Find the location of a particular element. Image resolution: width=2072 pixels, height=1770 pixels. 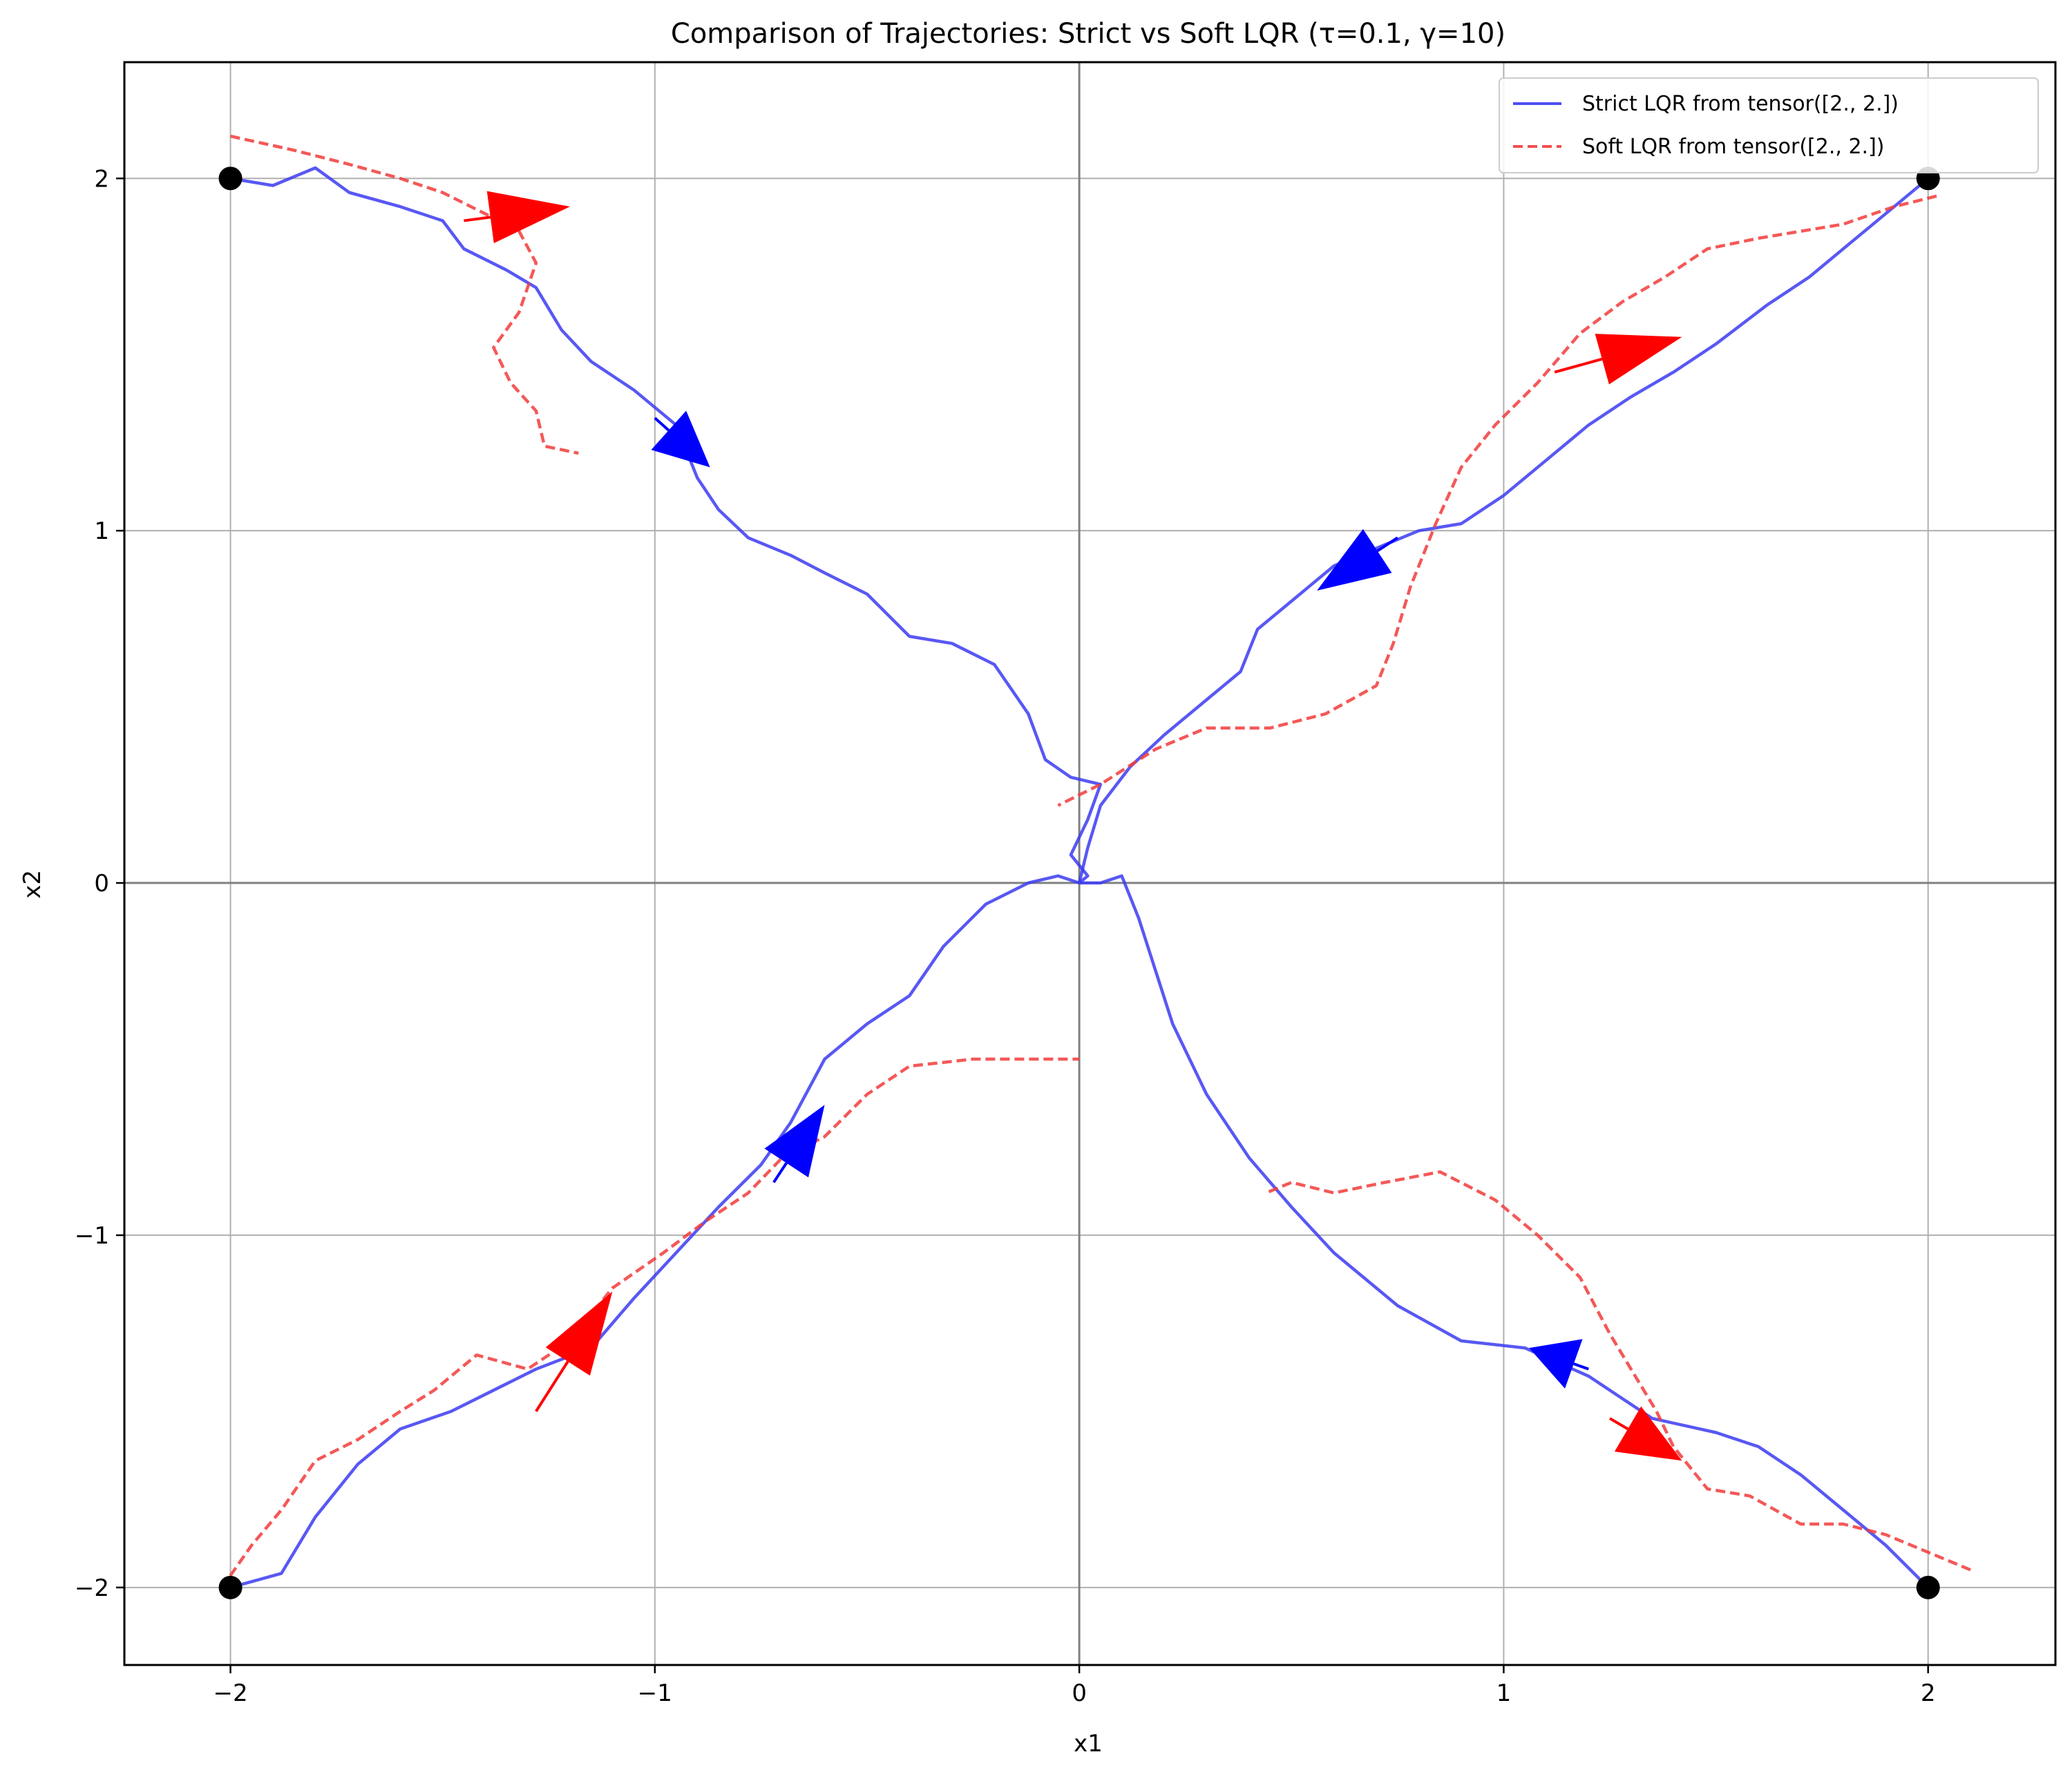

x-axis-label: x1 is located at coordinates (1088, 1744).